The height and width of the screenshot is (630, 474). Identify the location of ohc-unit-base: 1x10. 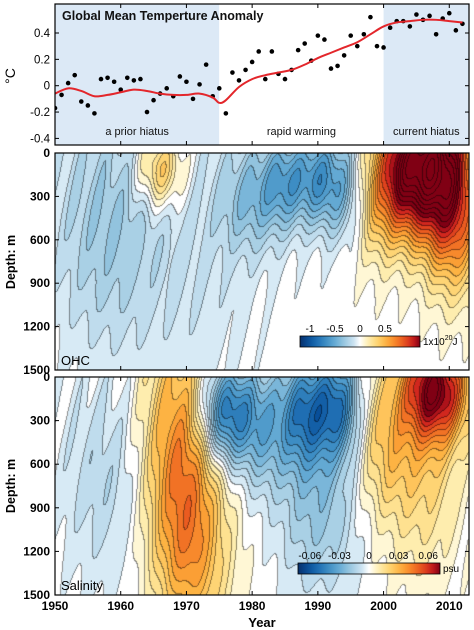
(434, 342).